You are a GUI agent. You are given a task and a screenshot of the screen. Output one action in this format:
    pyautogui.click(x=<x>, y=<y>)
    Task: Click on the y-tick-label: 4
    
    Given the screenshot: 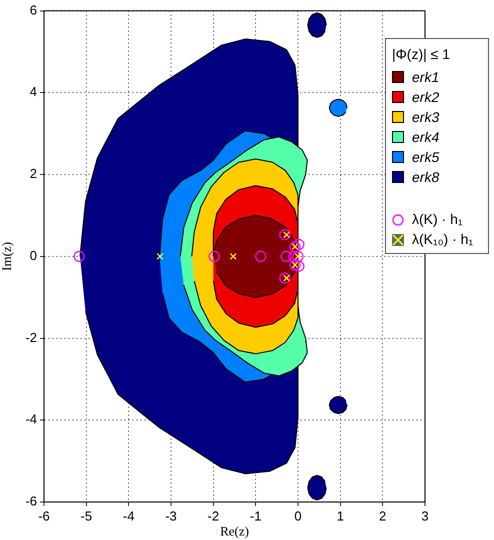 What is the action you would take?
    pyautogui.click(x=33, y=92)
    